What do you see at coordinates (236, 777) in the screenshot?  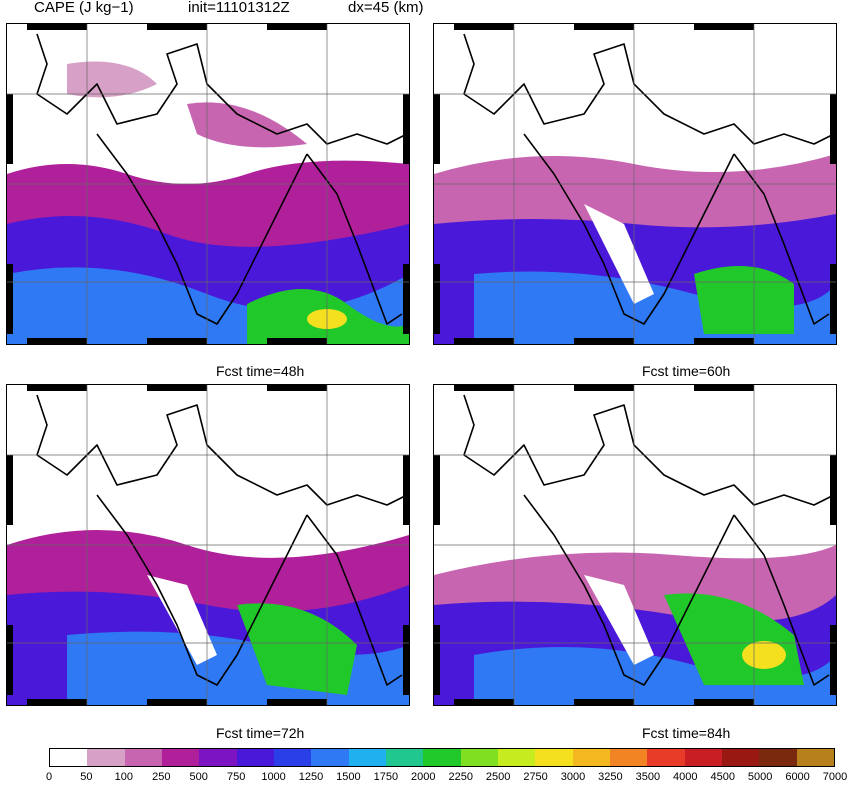 I see `colorbar-tick-label: 750` at bounding box center [236, 777].